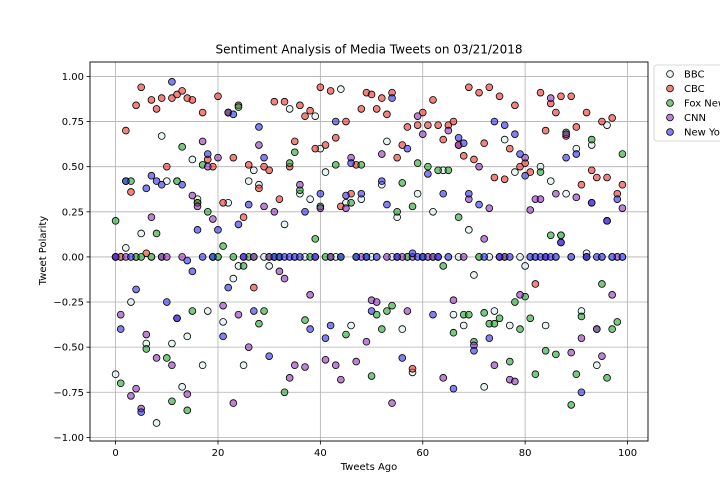  What do you see at coordinates (73, 167) in the screenshot?
I see `y-tick-label: 0.50` at bounding box center [73, 167].